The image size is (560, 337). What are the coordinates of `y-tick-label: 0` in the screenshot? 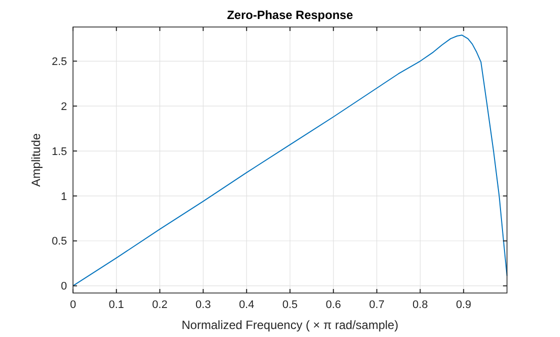 It's located at (63, 286).